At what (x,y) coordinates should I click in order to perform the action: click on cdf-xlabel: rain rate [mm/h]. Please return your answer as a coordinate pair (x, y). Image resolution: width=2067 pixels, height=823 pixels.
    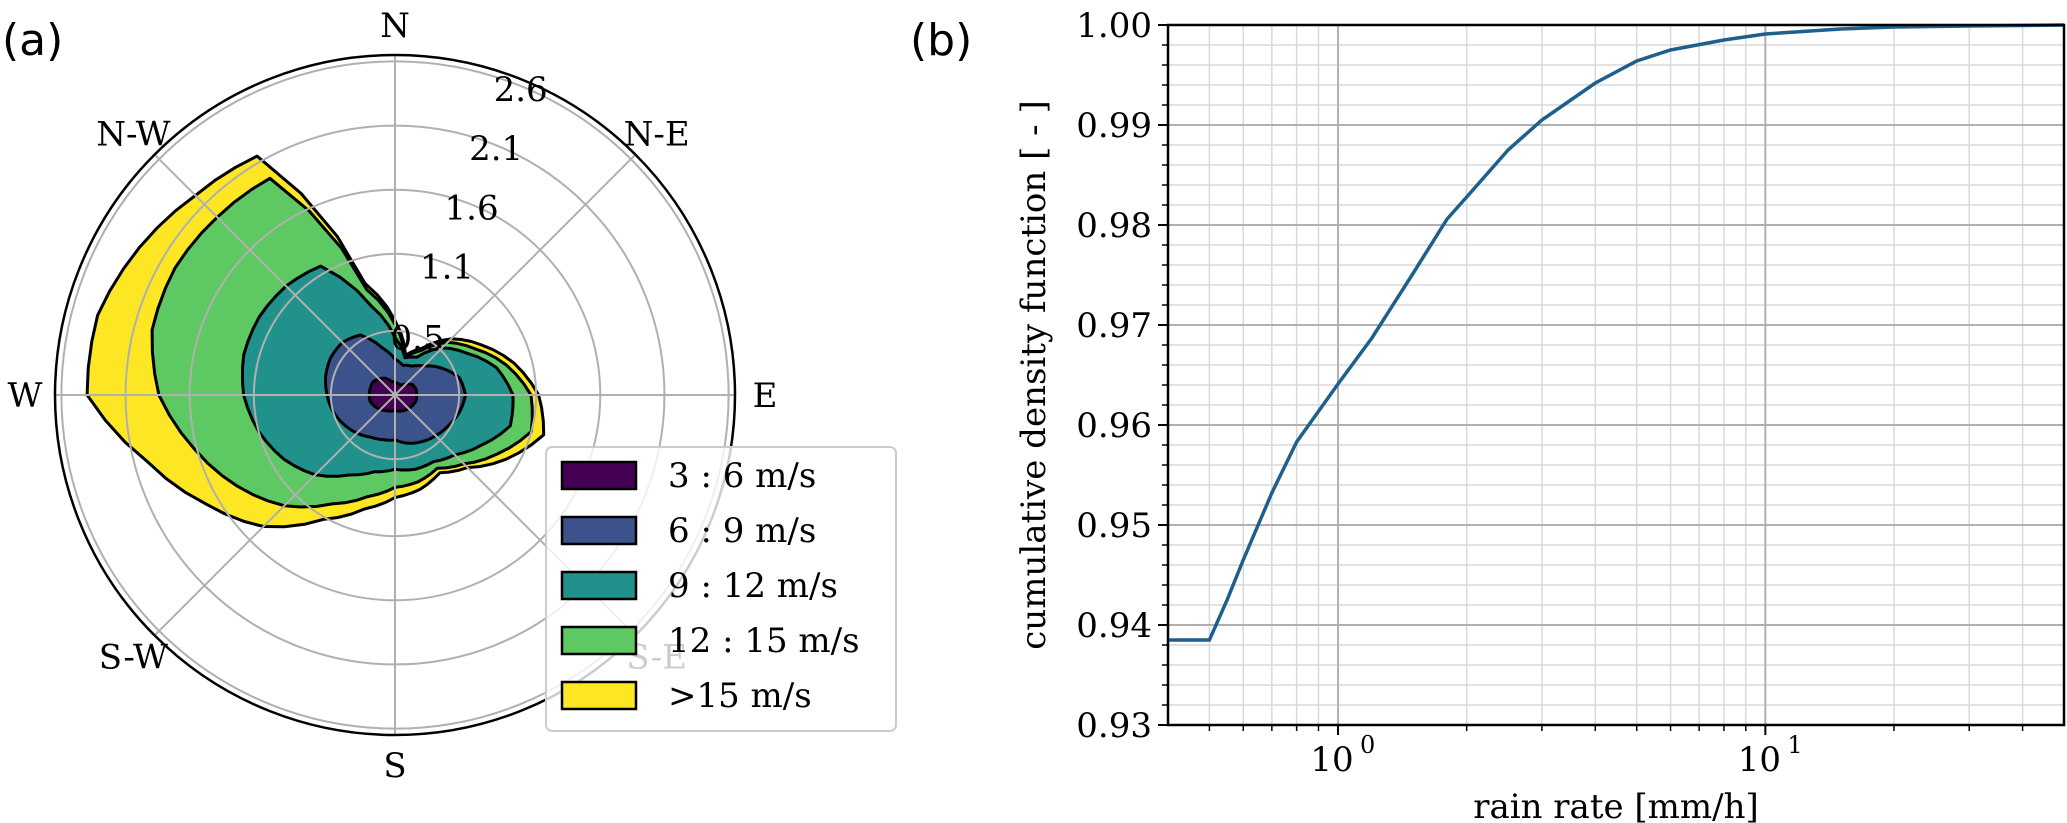
    Looking at the image, I should click on (1616, 805).